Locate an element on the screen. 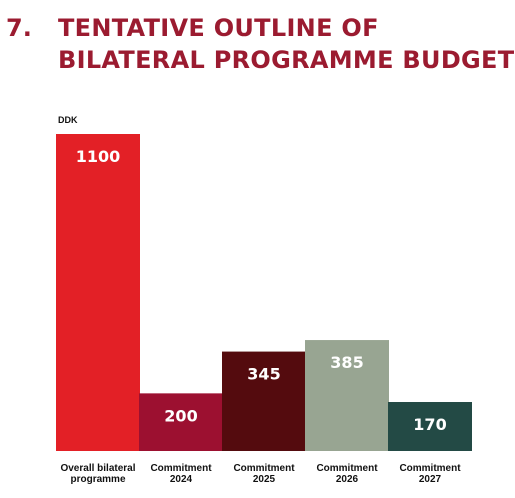 Image resolution: width=515 pixels, height=498 pixels. category-label-4-1: 2027 is located at coordinates (430, 479).